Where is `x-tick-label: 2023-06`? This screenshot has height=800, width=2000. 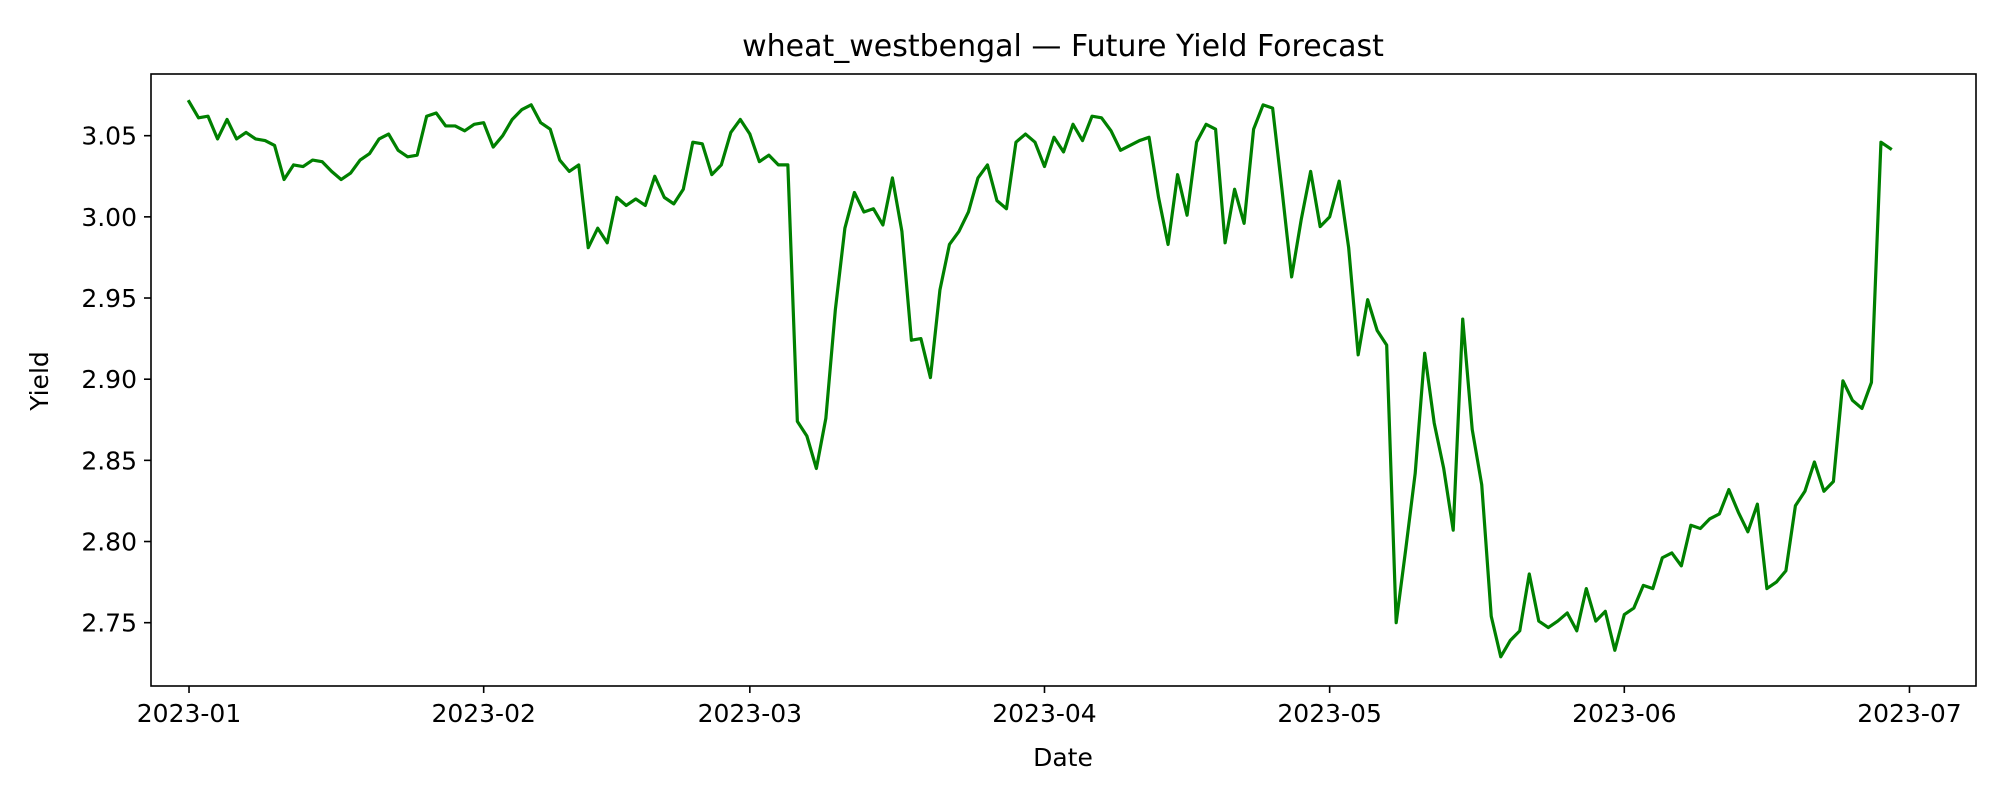 x-tick-label: 2023-06 is located at coordinates (1624, 713).